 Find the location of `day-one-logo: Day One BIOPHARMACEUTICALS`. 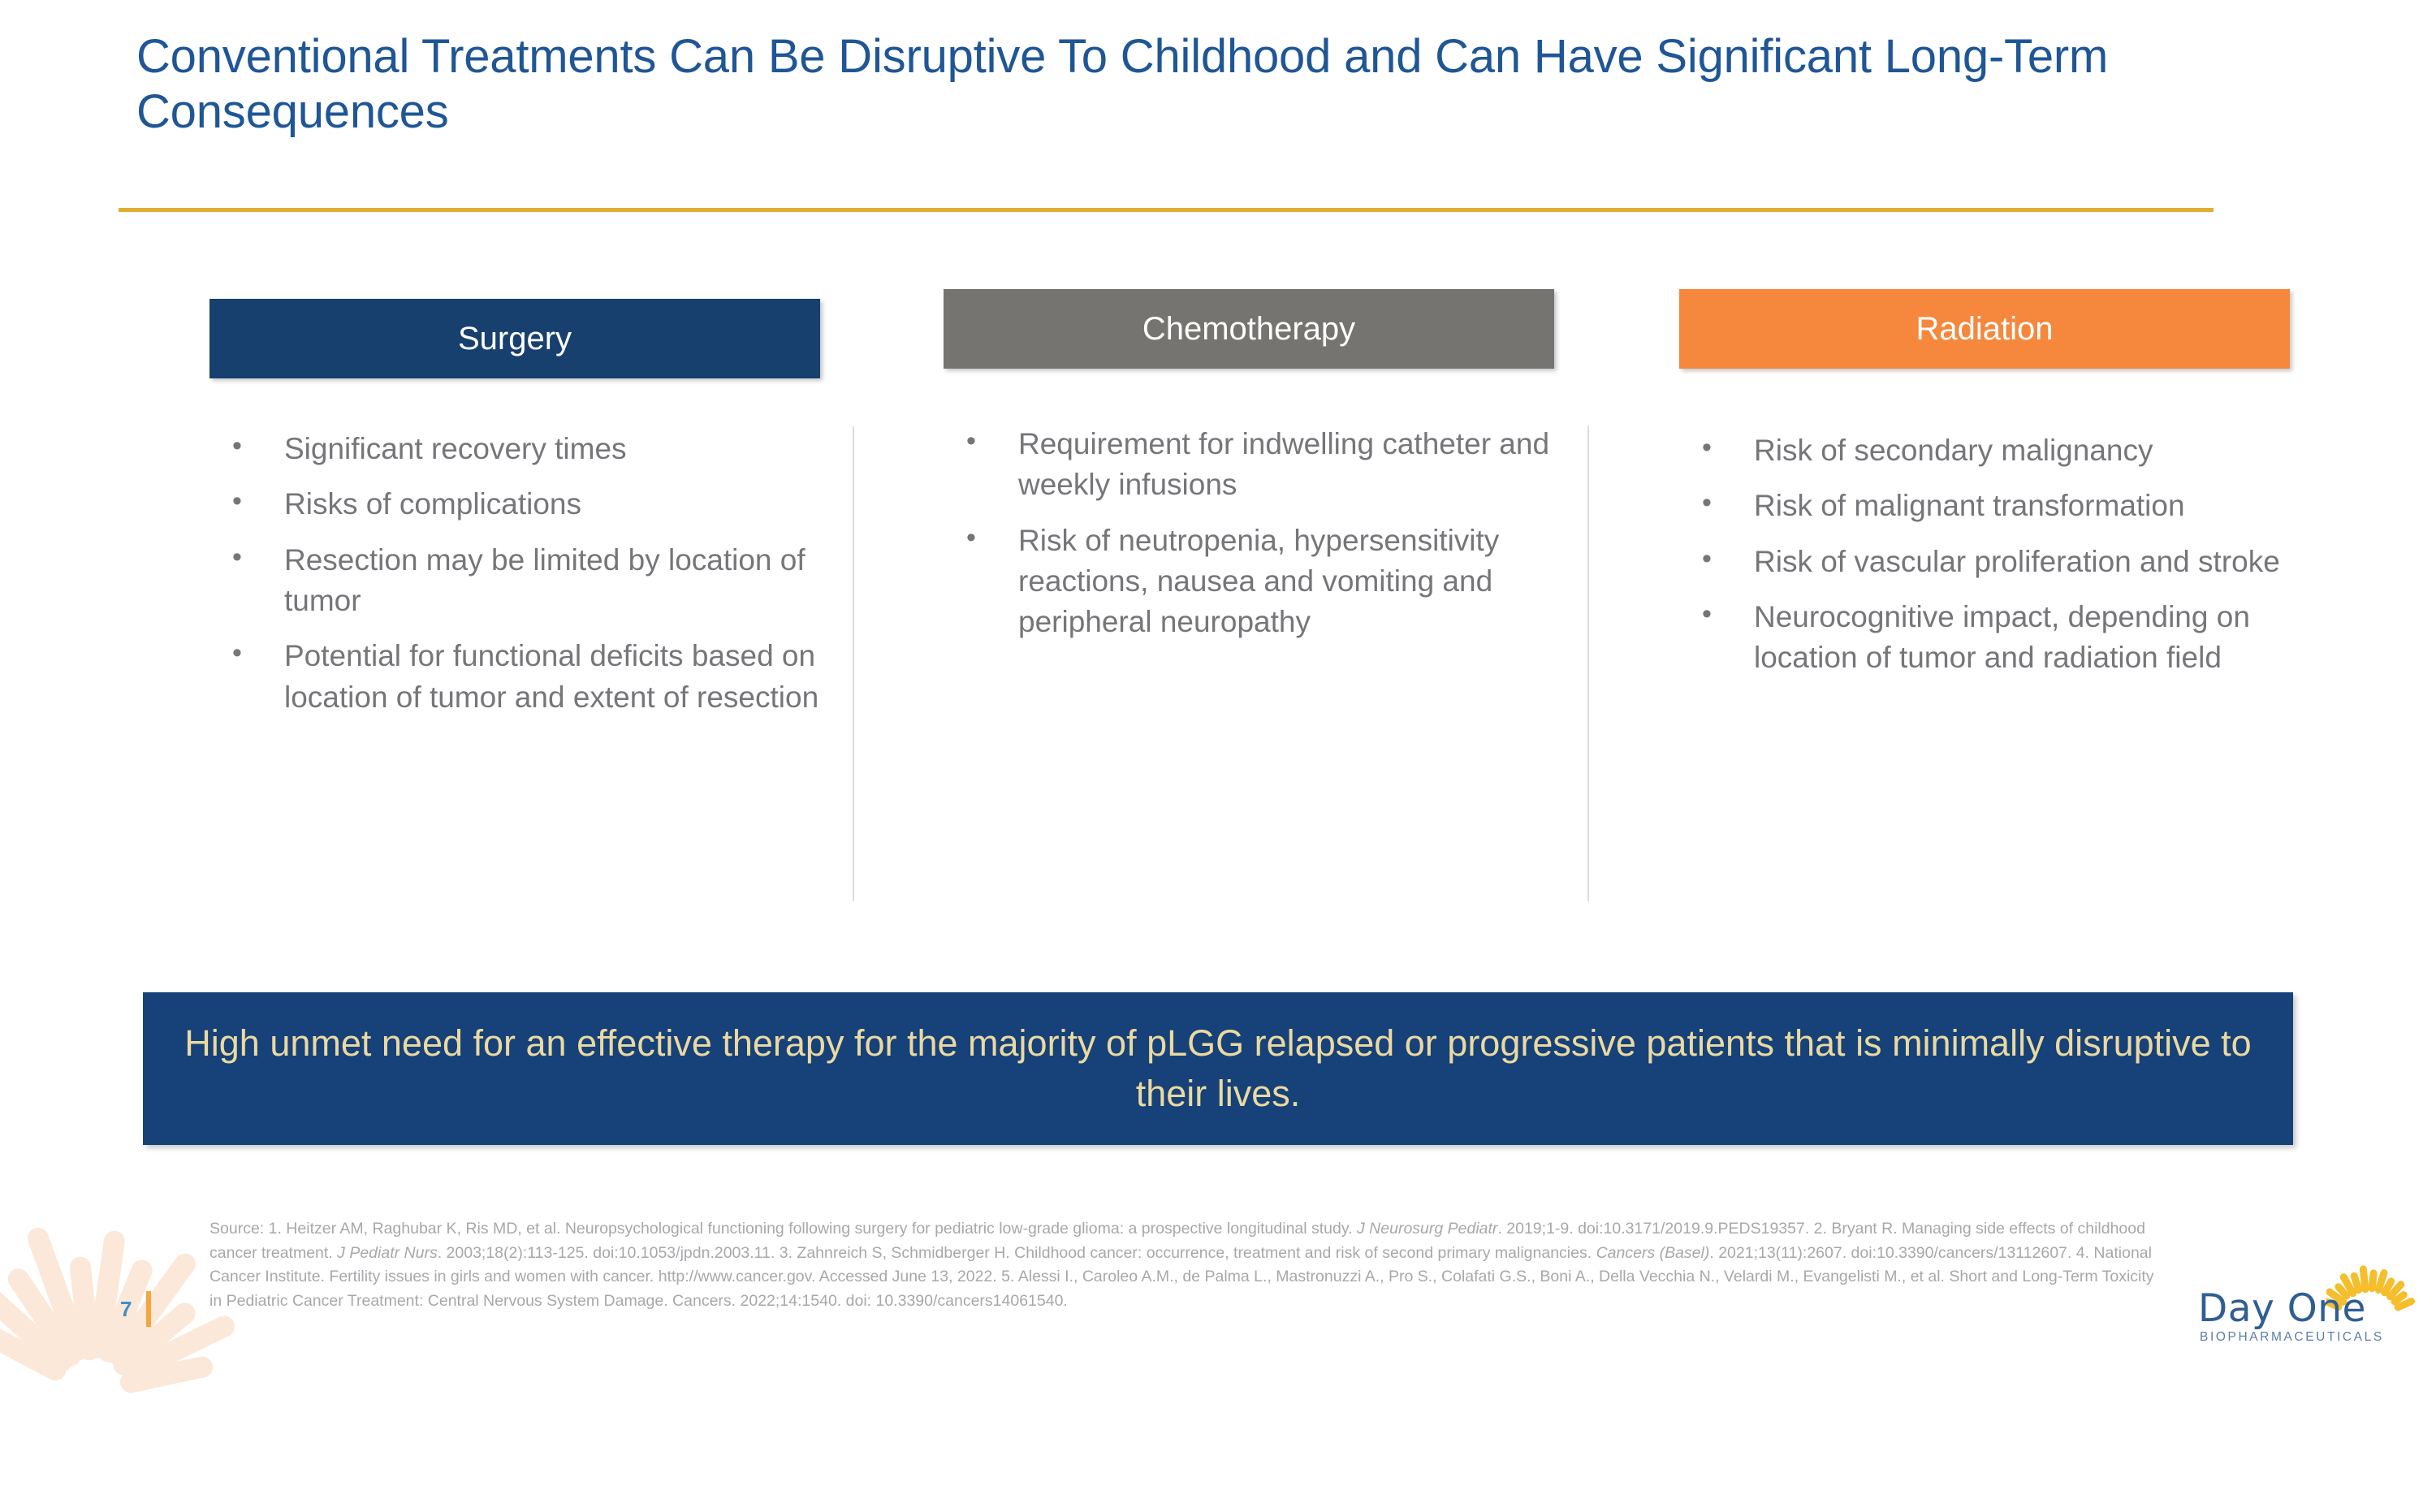

day-one-logo: Day One BIOPHARMACEUTICALS is located at coordinates (2306, 1309).